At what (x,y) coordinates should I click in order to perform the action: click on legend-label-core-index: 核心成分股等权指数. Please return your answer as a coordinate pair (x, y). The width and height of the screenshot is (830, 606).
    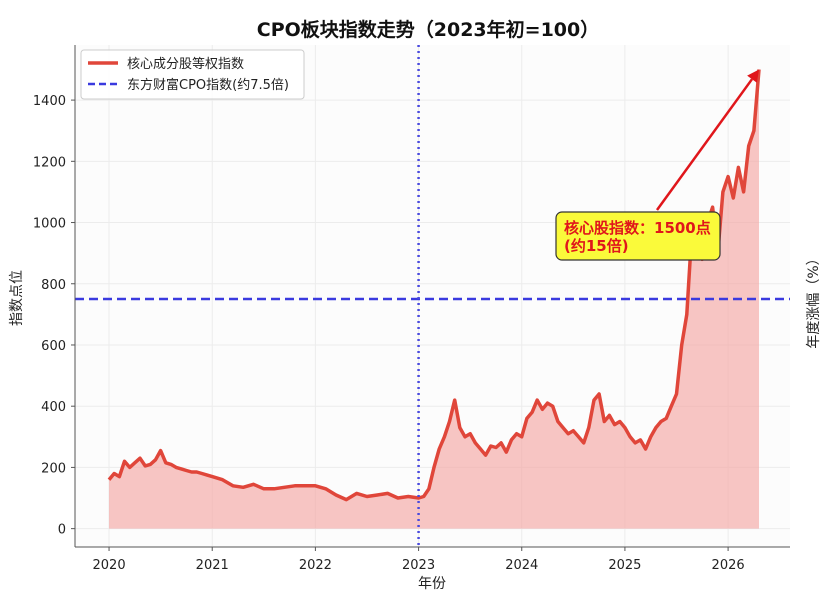
    Looking at the image, I should click on (185, 64).